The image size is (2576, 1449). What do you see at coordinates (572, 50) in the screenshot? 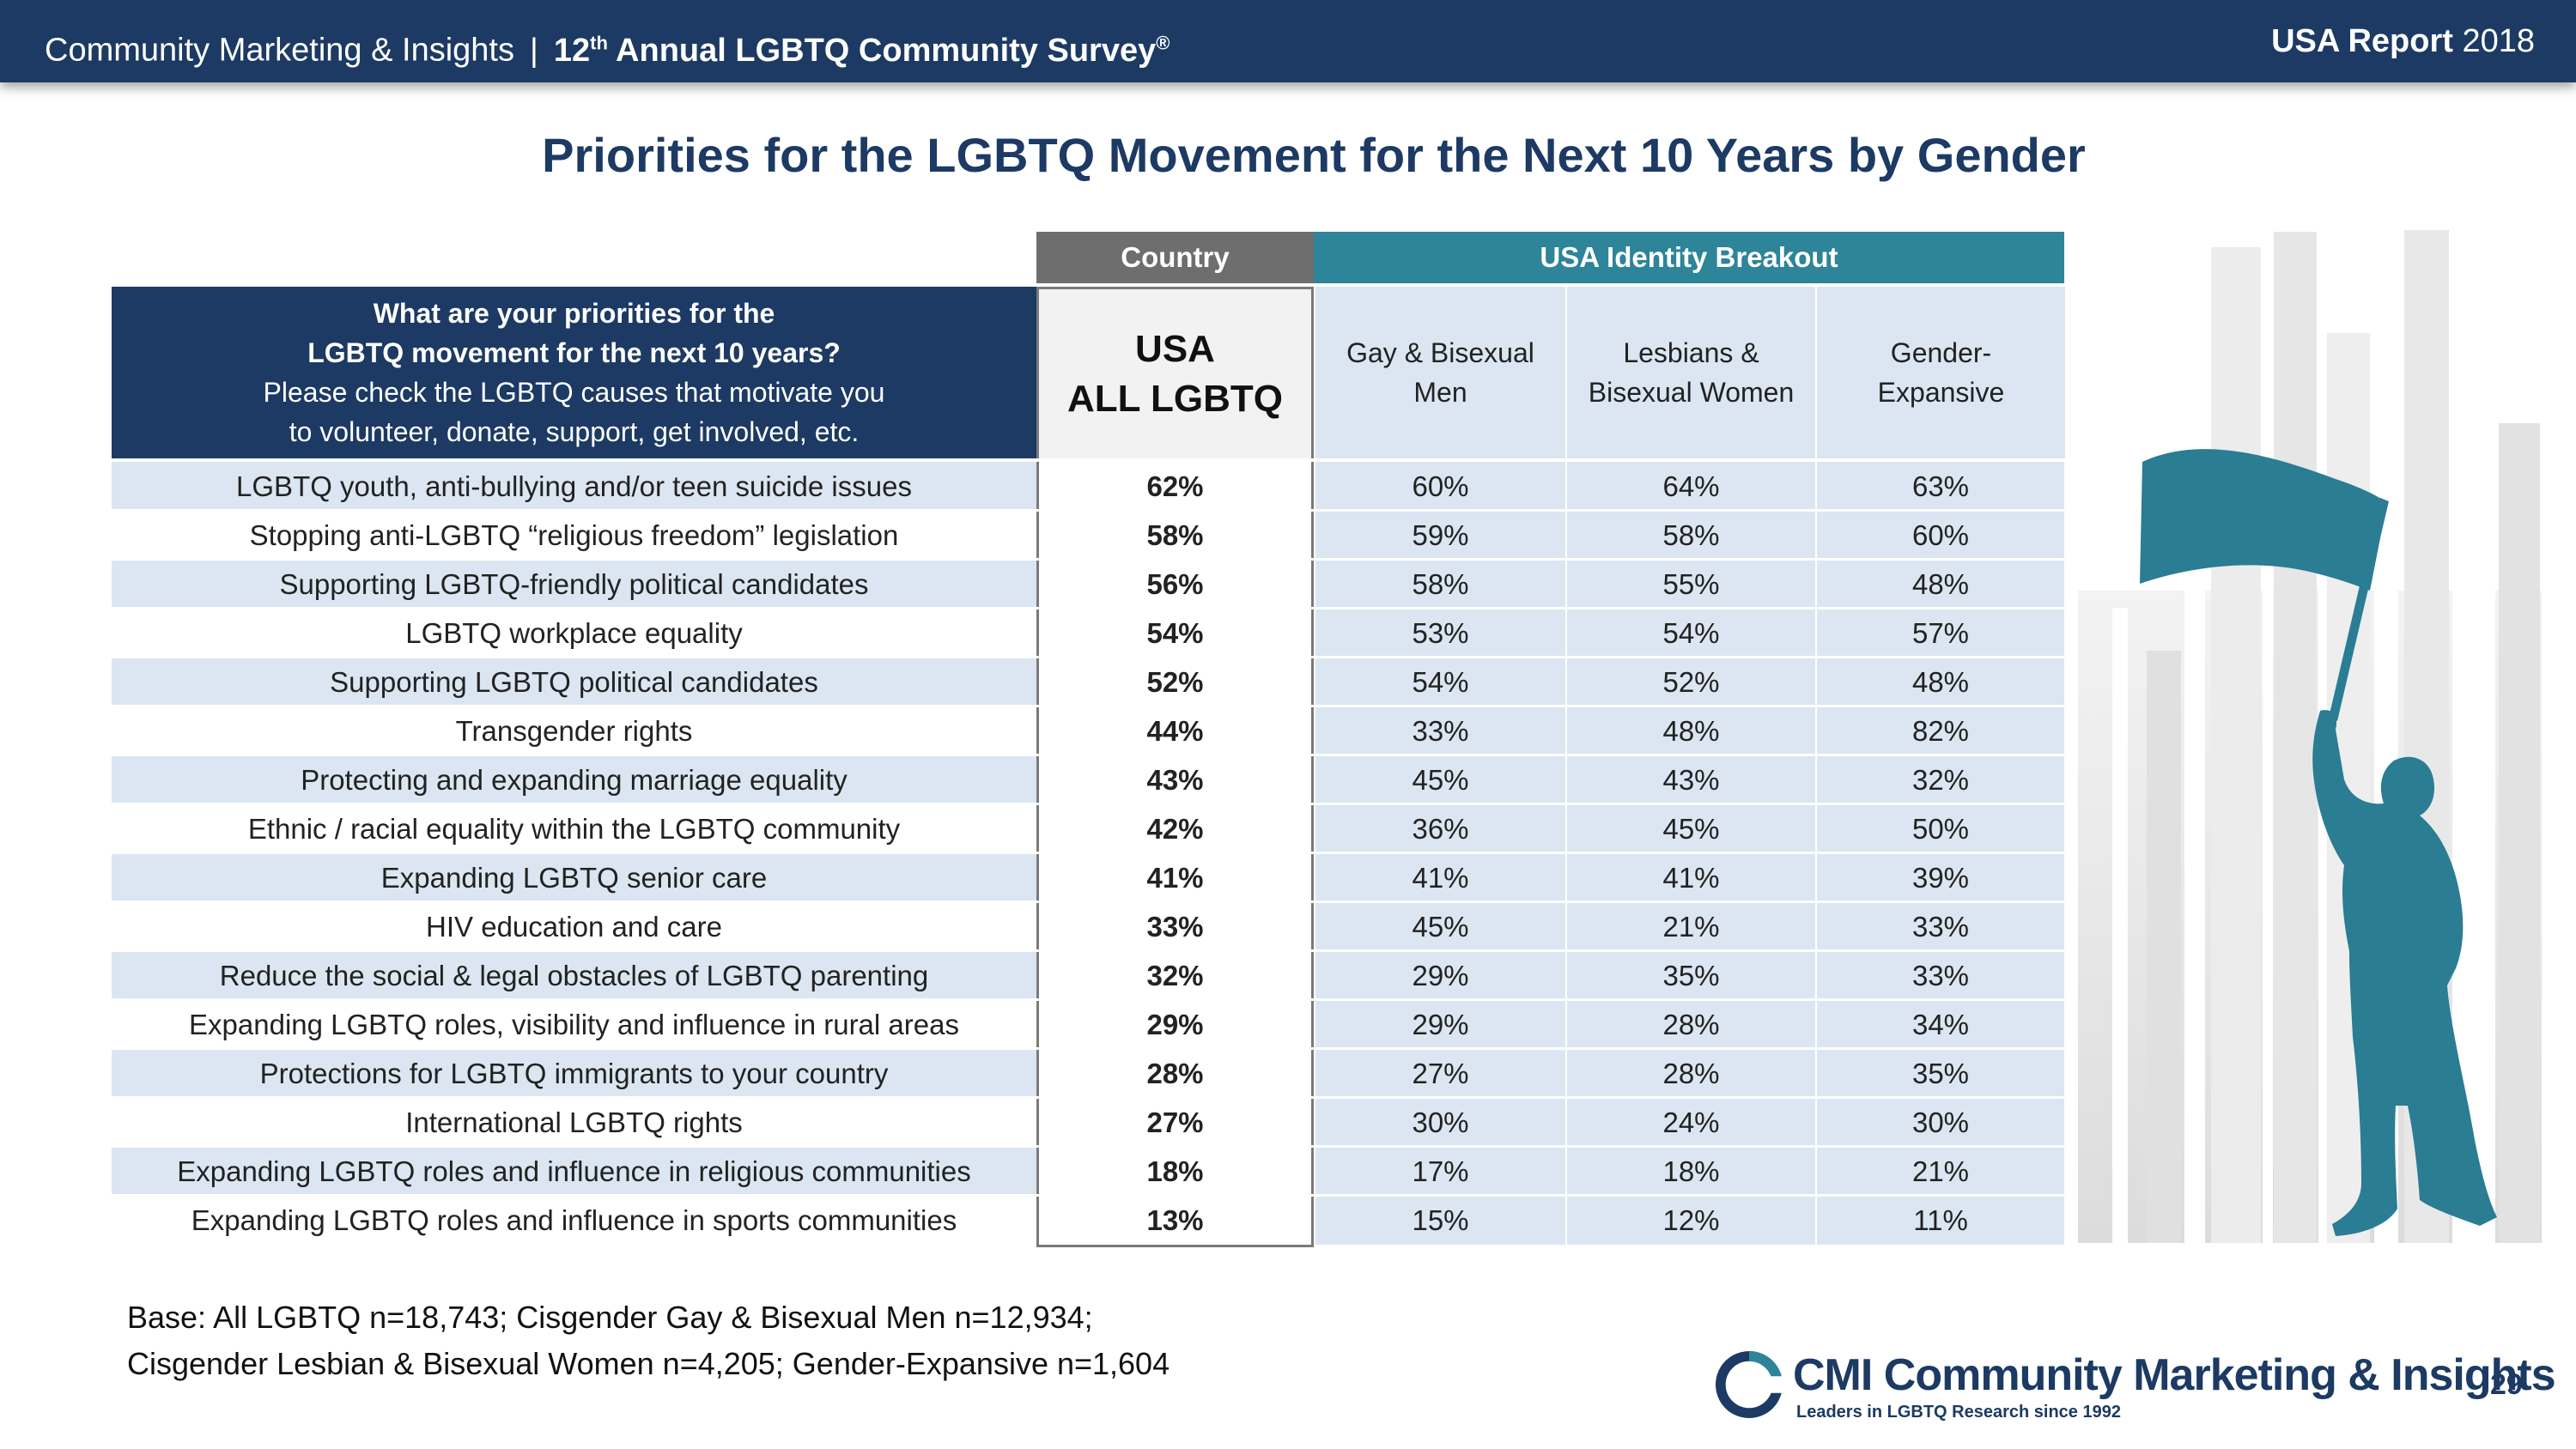
I see `survey-number: 12` at bounding box center [572, 50].